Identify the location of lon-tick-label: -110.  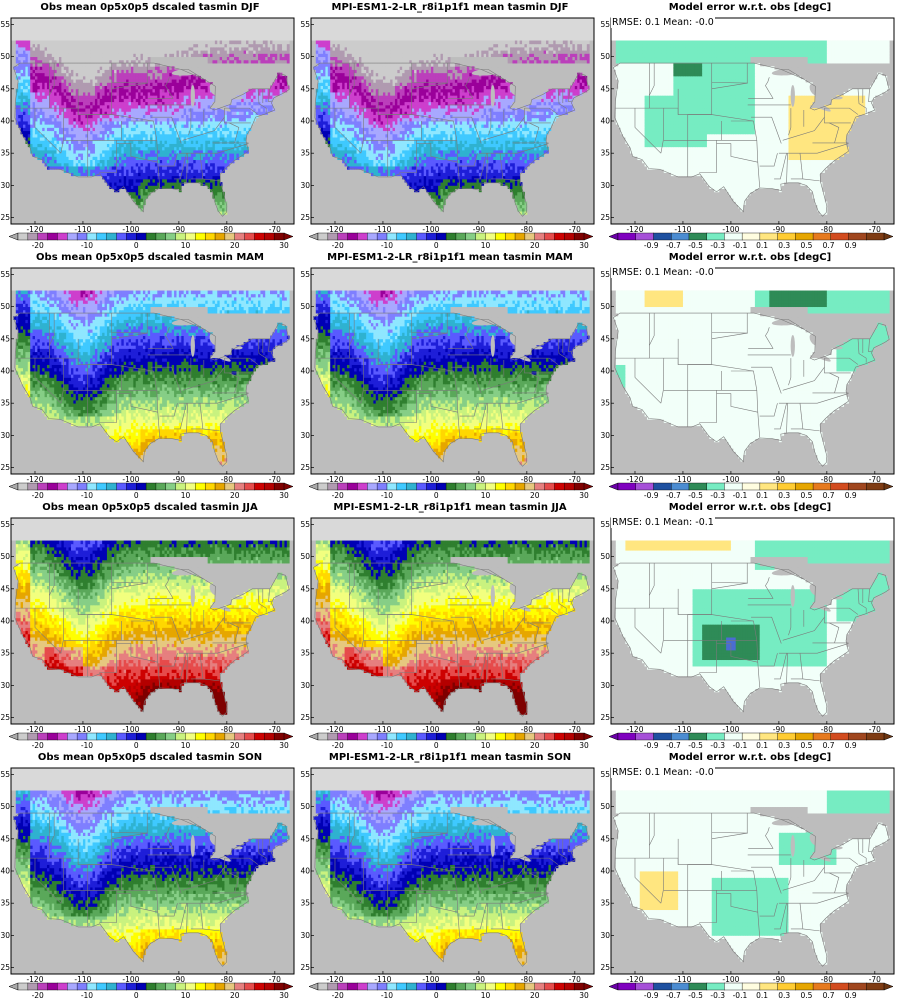
(82, 228).